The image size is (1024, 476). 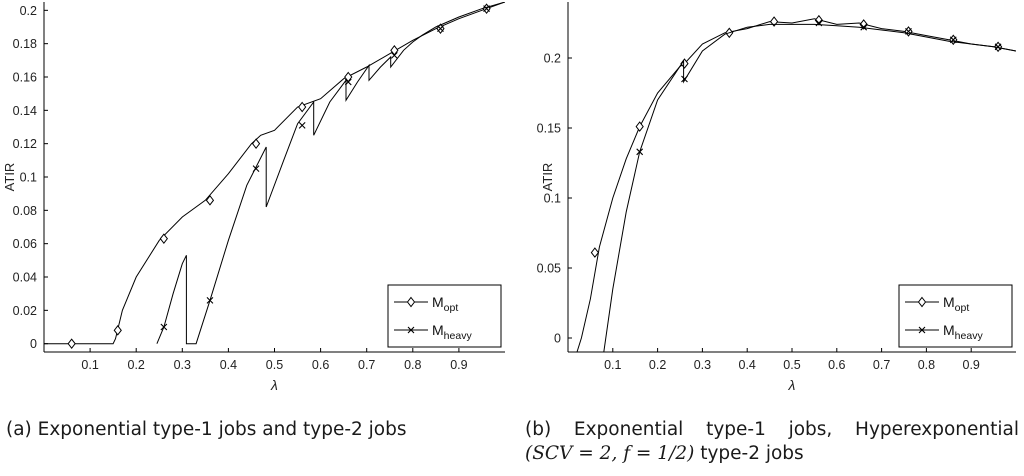 I want to click on caption-b-word: (b), so click(x=538, y=429).